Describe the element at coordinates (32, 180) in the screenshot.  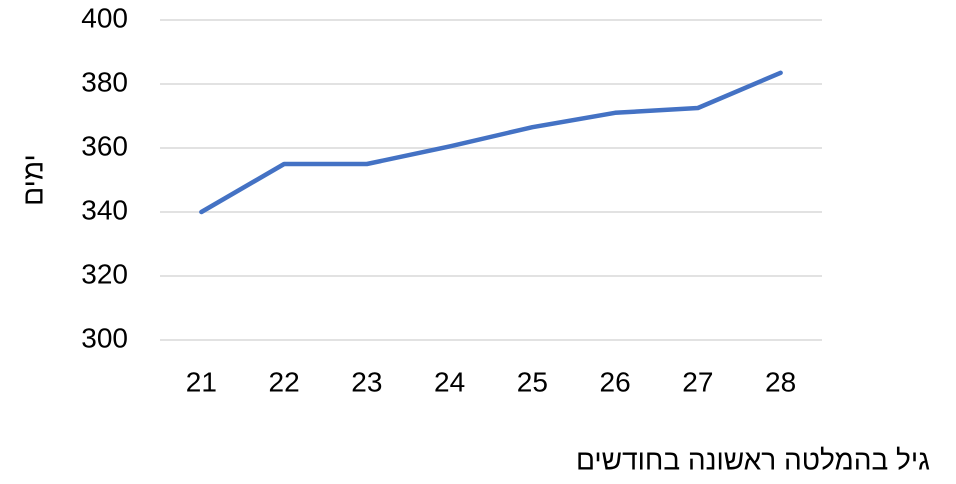
I see `y-axis-title: ימים` at that location.